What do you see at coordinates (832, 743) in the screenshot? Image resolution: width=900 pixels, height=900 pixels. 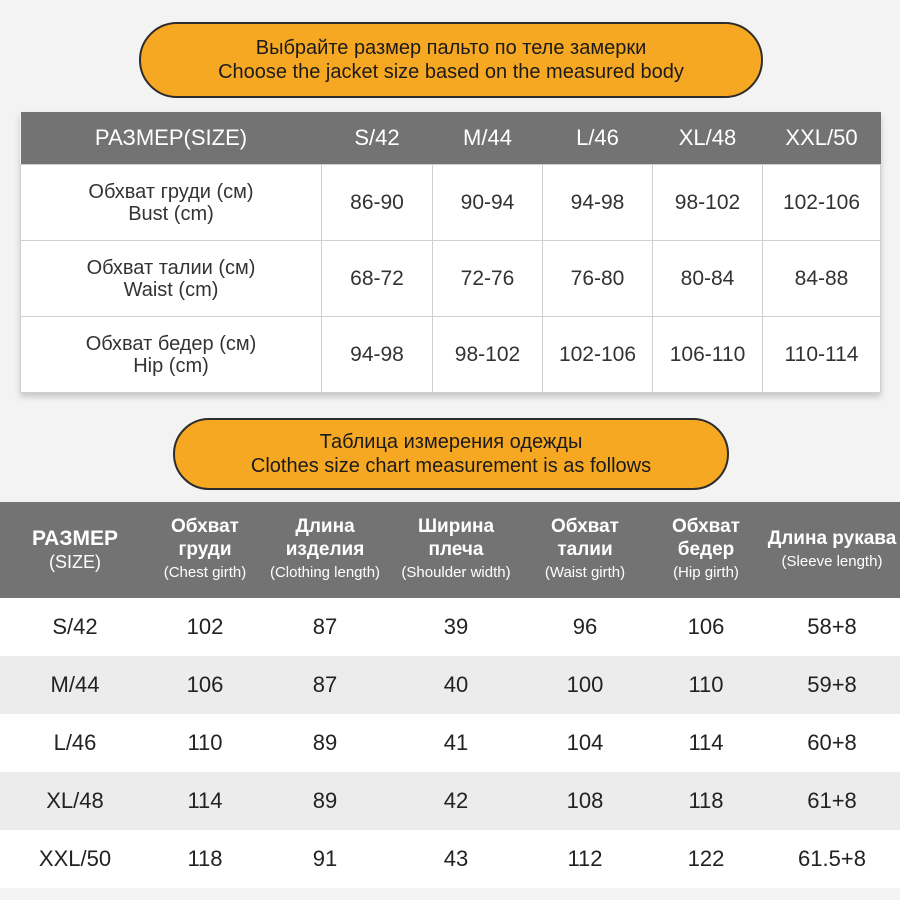 I see `table-cell: 60+8` at bounding box center [832, 743].